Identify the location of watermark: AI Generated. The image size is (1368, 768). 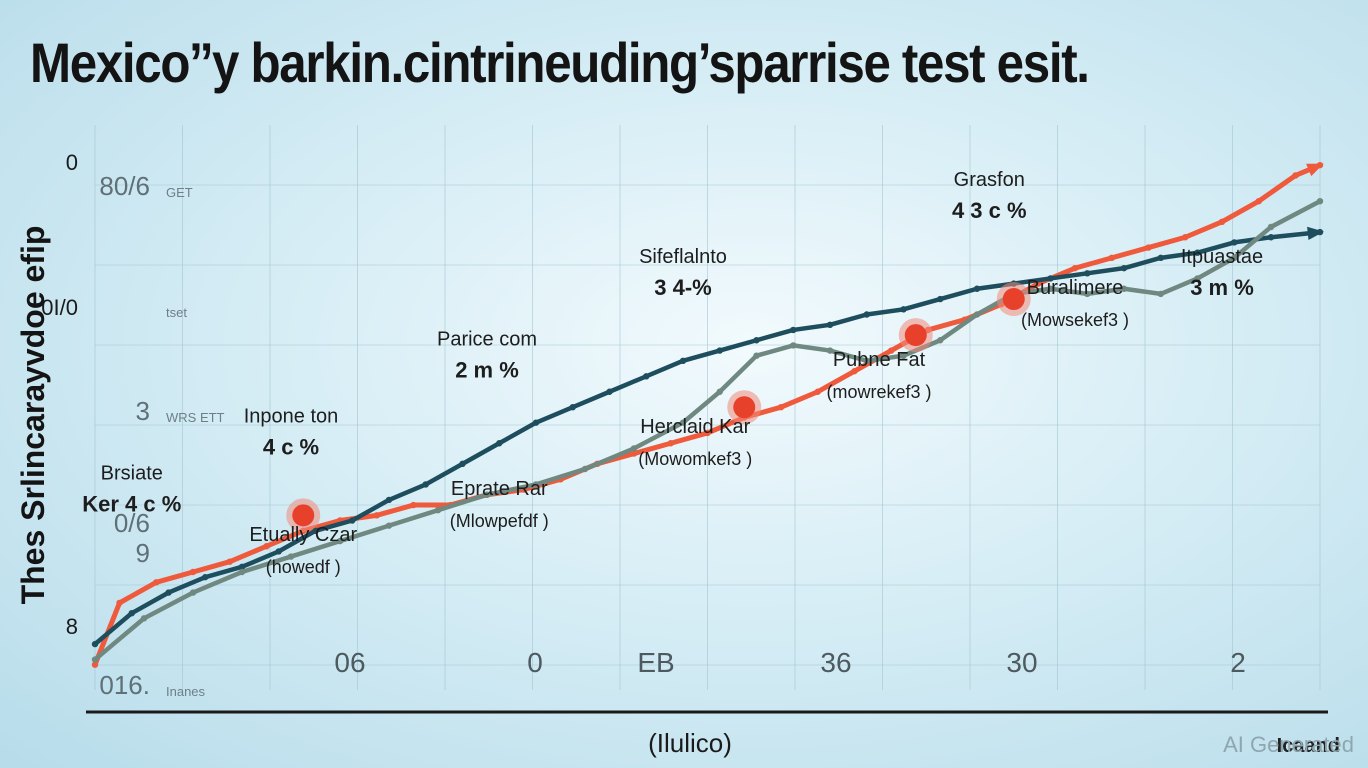
(1288, 744).